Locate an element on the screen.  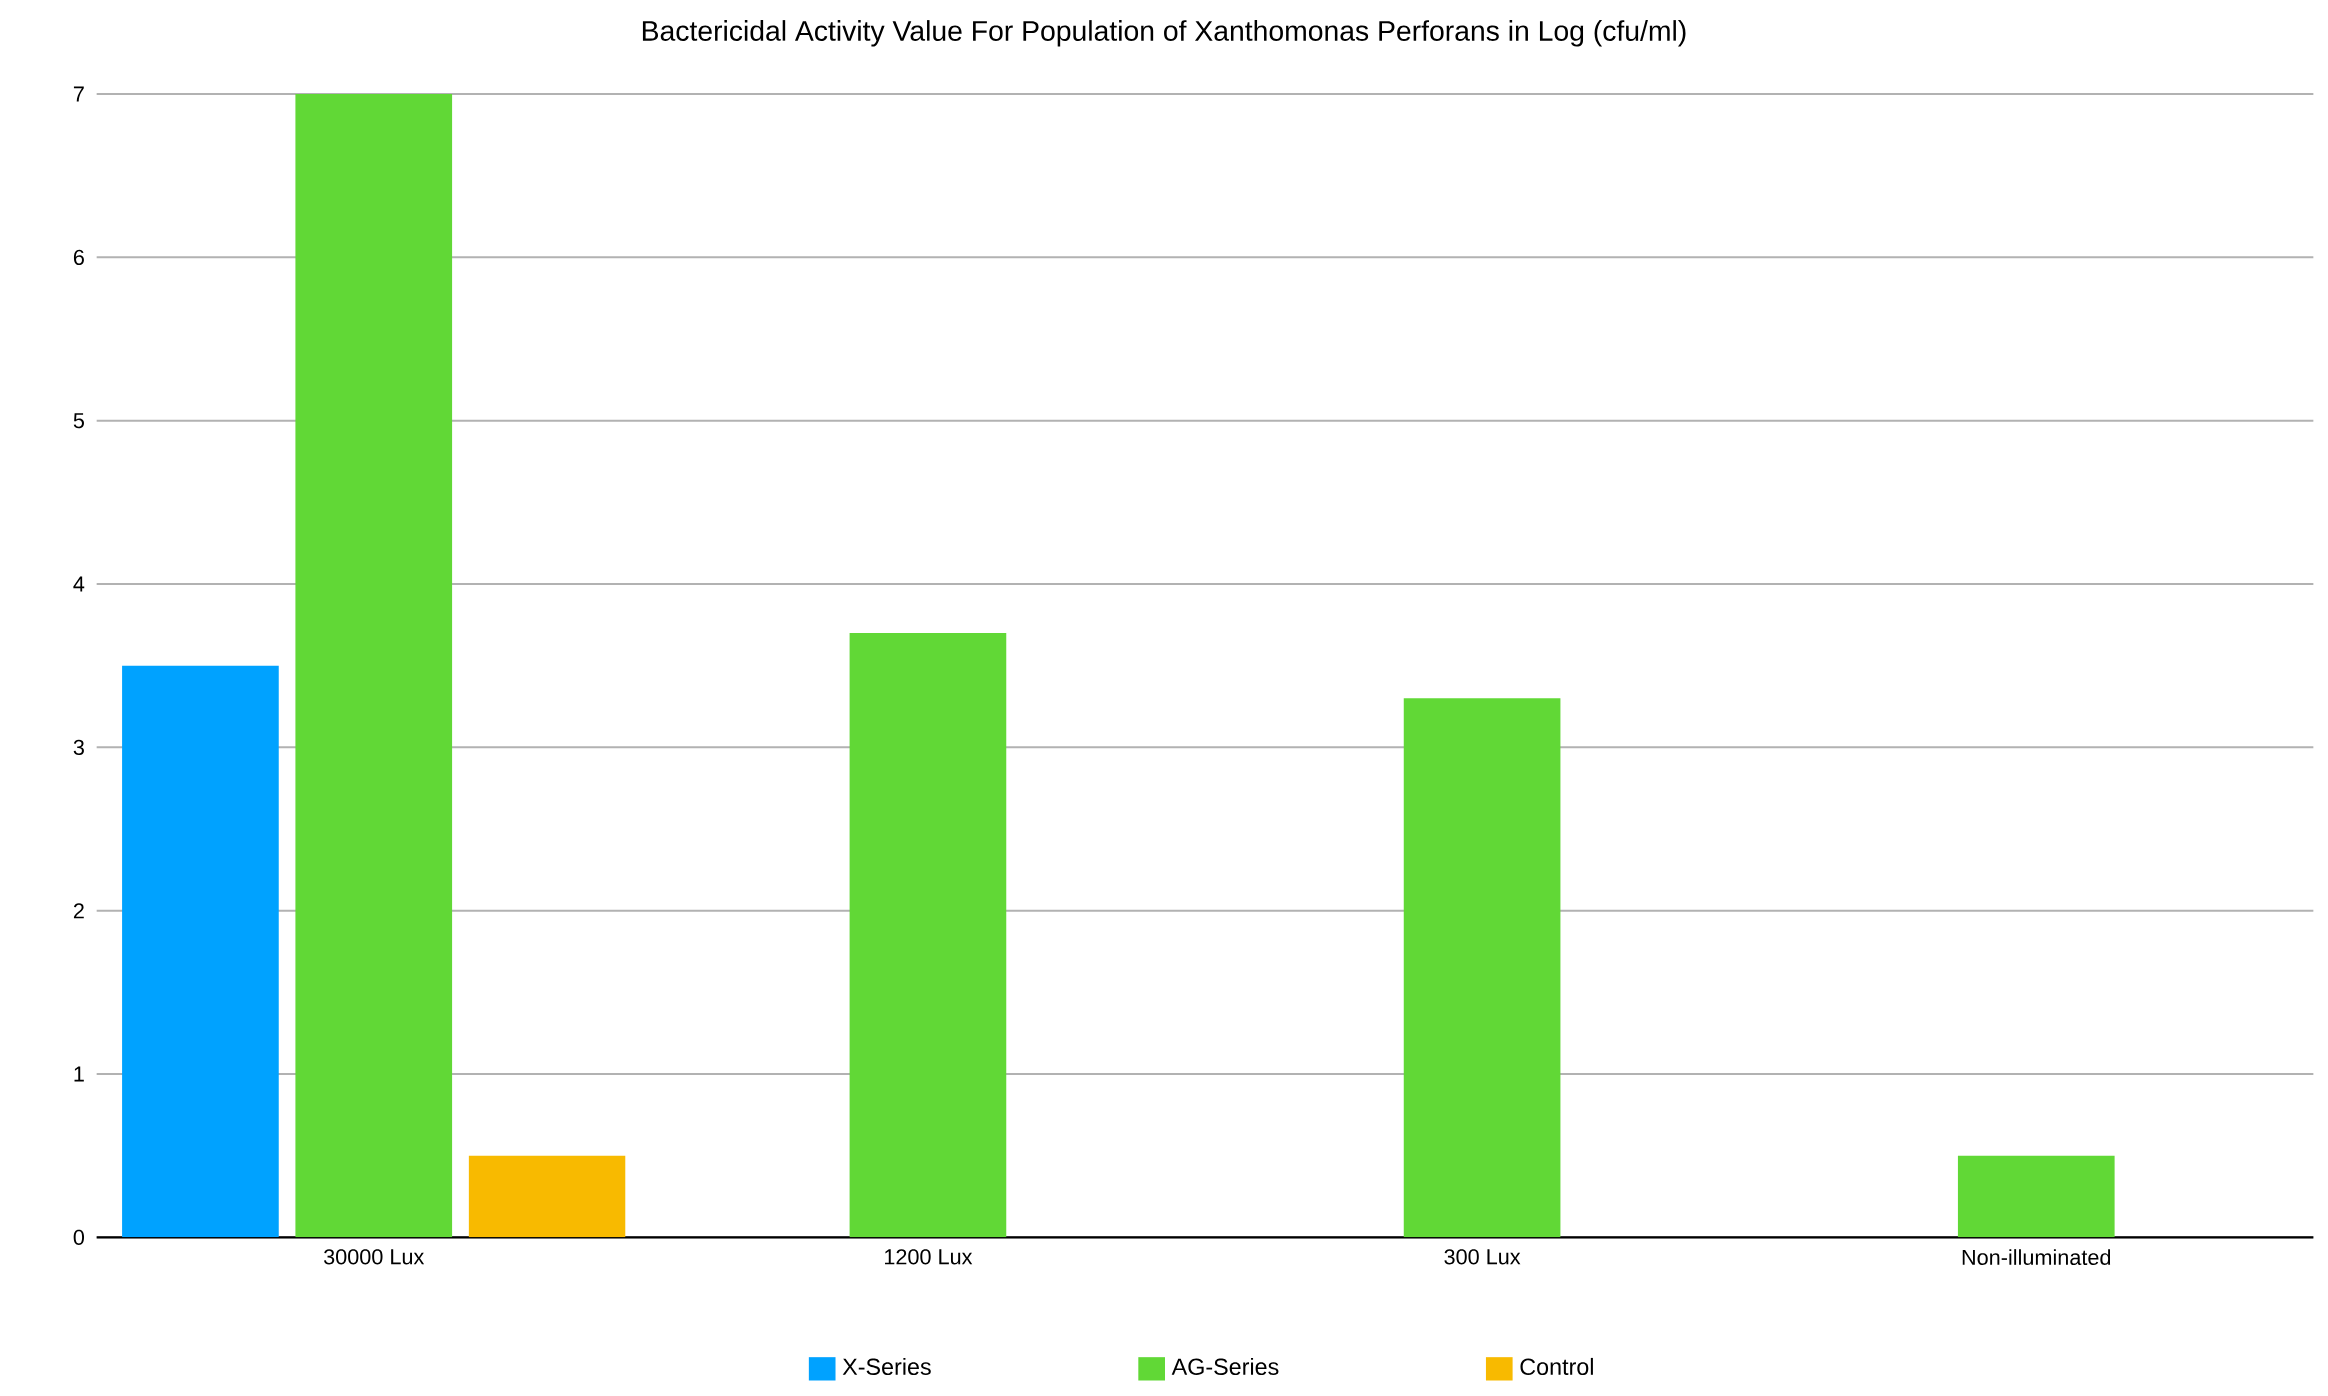
x-tick-label: 1200 Lux is located at coordinates (929, 1257).